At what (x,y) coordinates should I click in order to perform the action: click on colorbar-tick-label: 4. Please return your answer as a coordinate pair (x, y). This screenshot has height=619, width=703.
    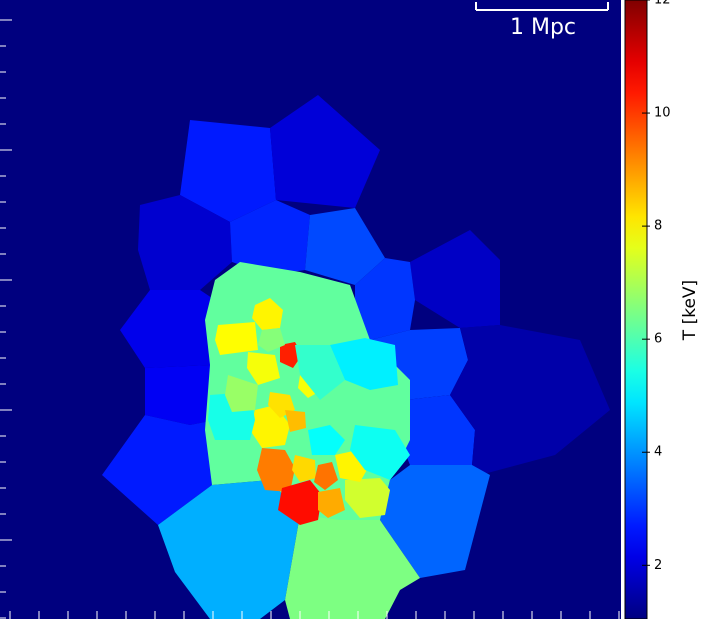
    Looking at the image, I should click on (658, 452).